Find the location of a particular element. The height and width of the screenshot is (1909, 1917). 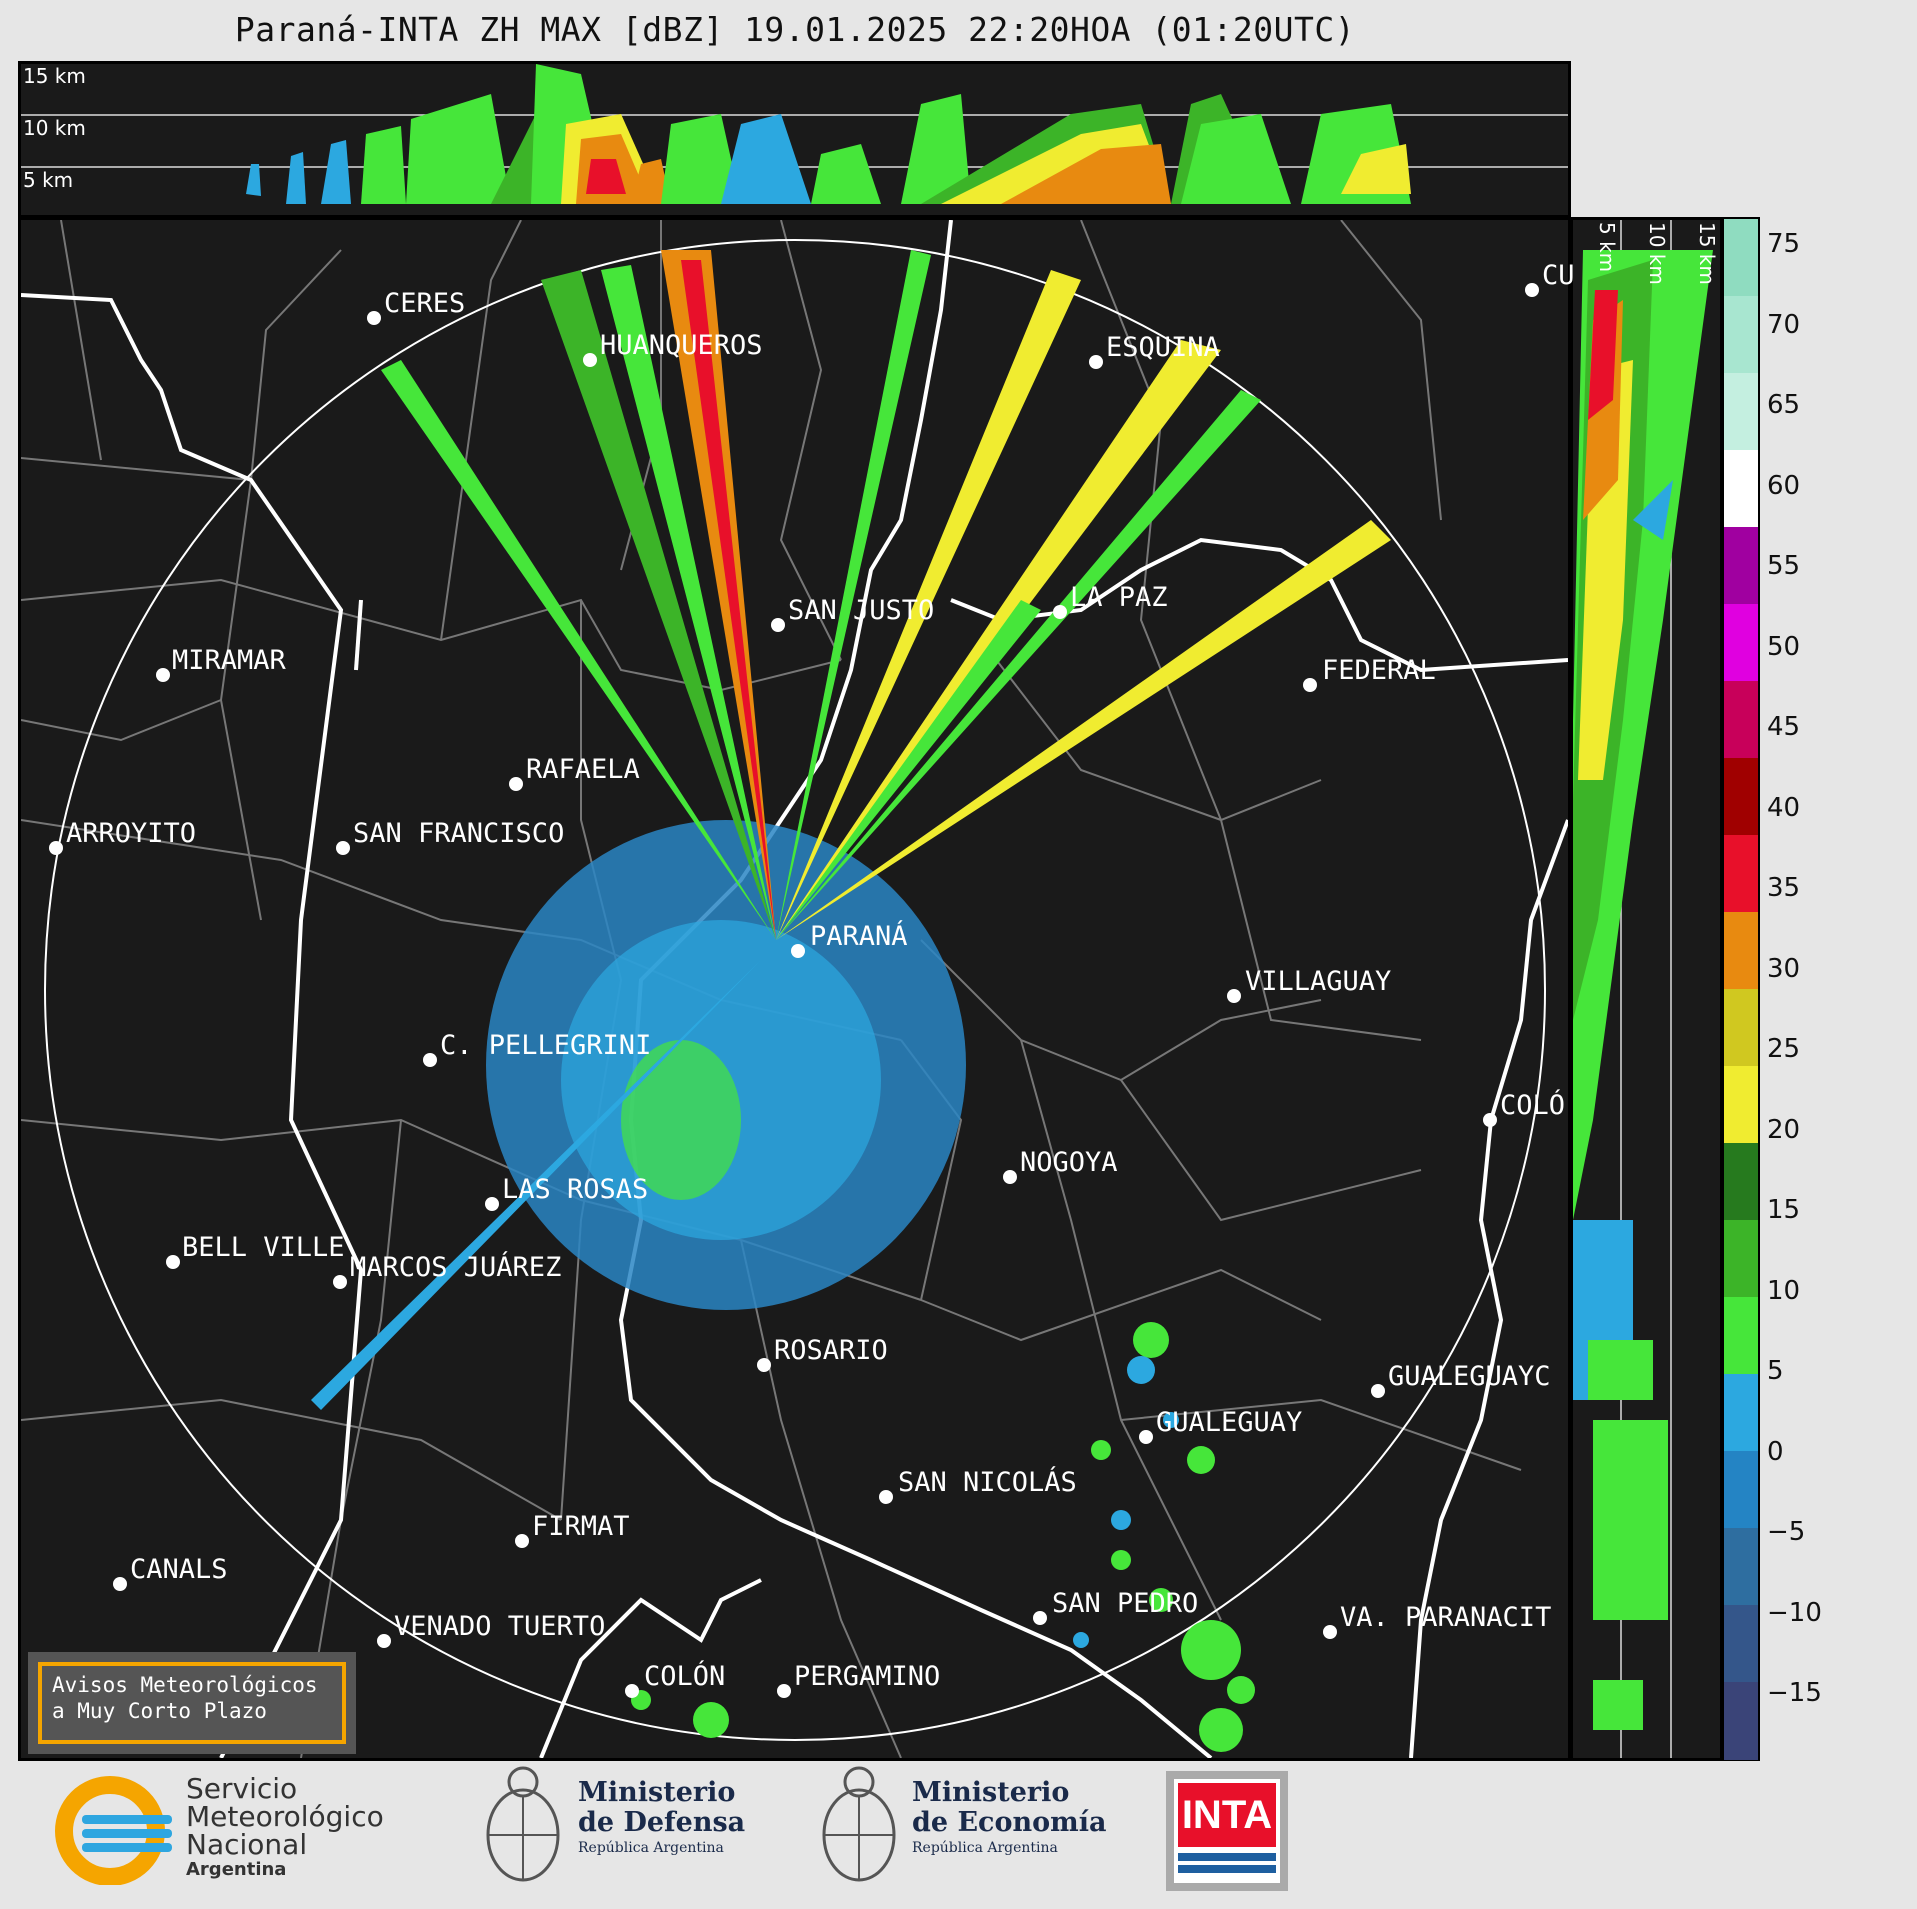

colorbar-tick-label: 55 is located at coordinates (1784, 566).